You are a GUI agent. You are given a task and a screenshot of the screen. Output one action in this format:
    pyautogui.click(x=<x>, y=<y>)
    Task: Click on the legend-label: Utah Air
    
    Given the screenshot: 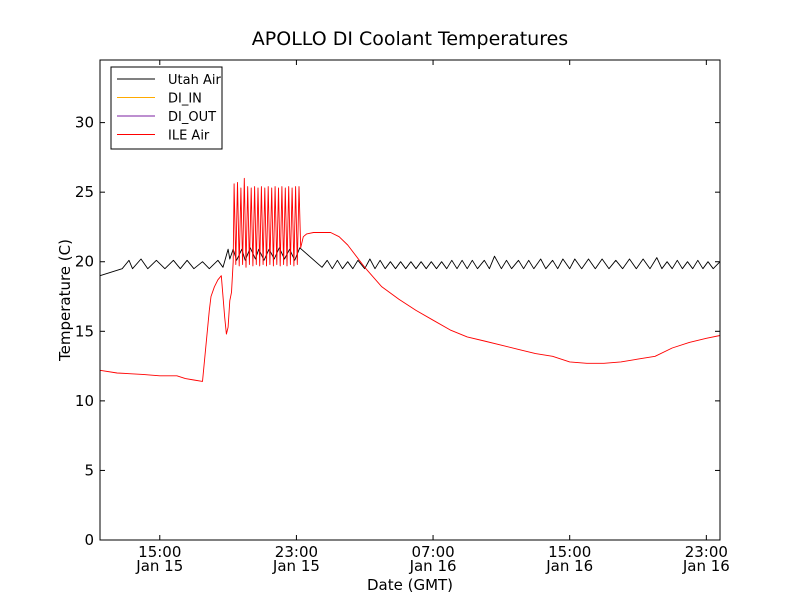 What is the action you would take?
    pyautogui.click(x=194, y=80)
    